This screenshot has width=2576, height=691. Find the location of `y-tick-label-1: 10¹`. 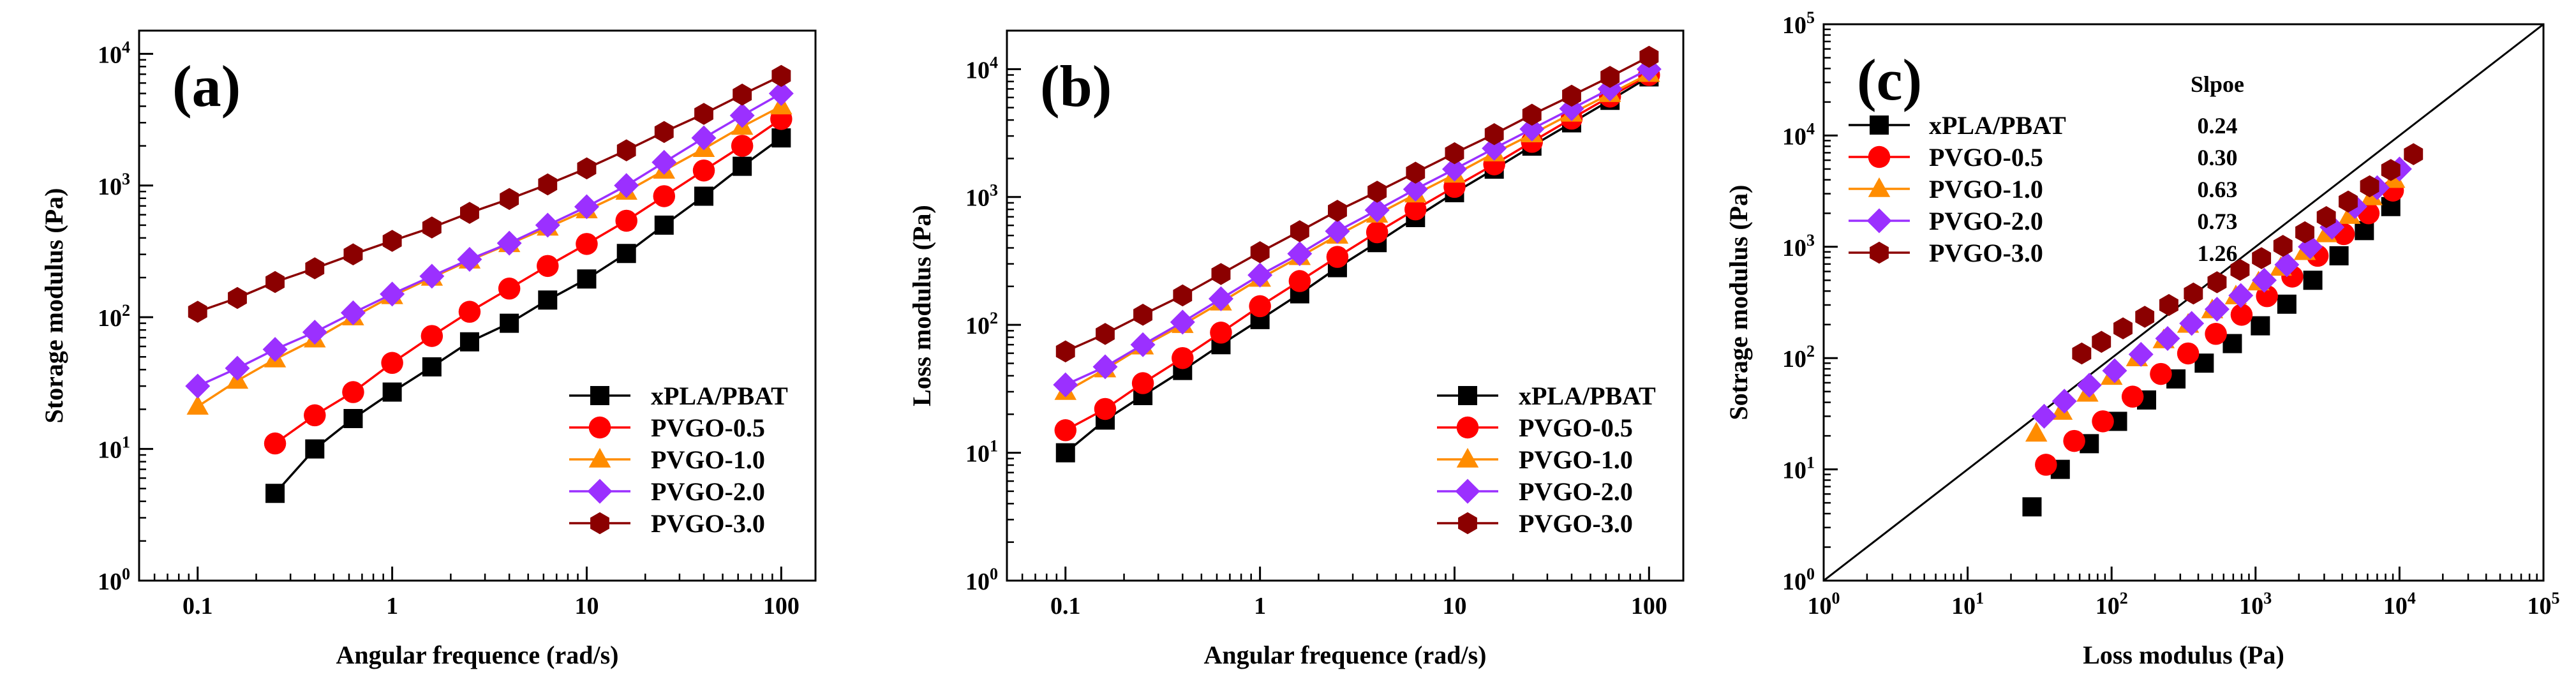

y-tick-label-1: 10¹ is located at coordinates (114, 449).